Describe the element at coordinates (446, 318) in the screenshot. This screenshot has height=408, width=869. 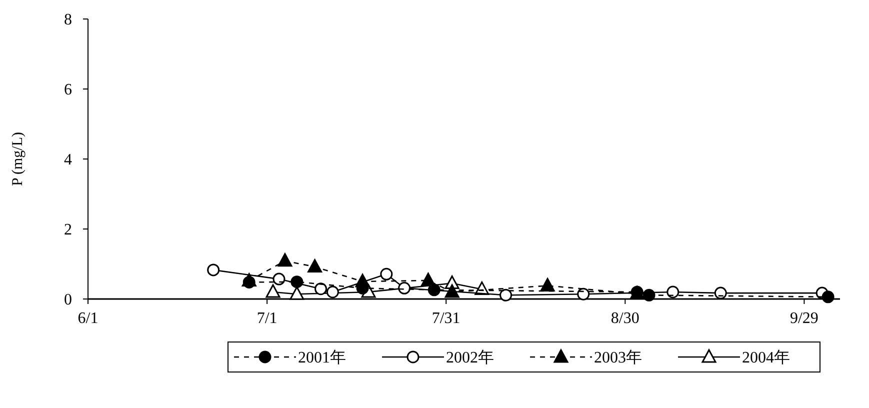
I see `x-tick-label: 7/31` at that location.